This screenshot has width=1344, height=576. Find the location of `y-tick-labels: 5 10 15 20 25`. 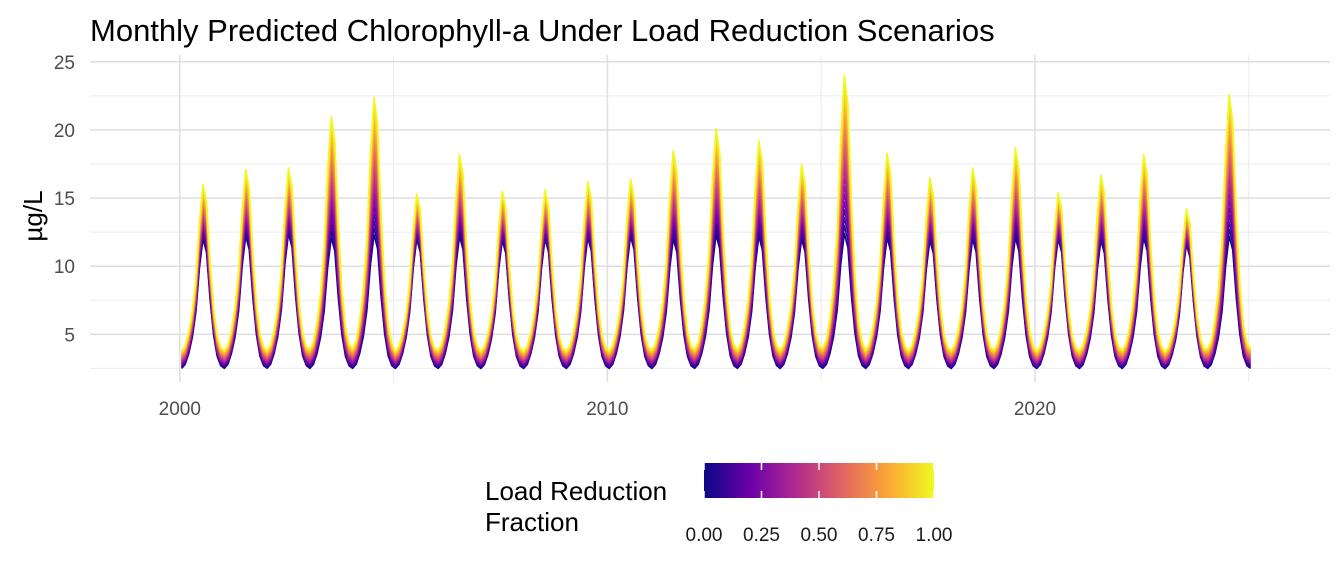

y-tick-labels: 5 10 15 20 25 is located at coordinates (64, 200).